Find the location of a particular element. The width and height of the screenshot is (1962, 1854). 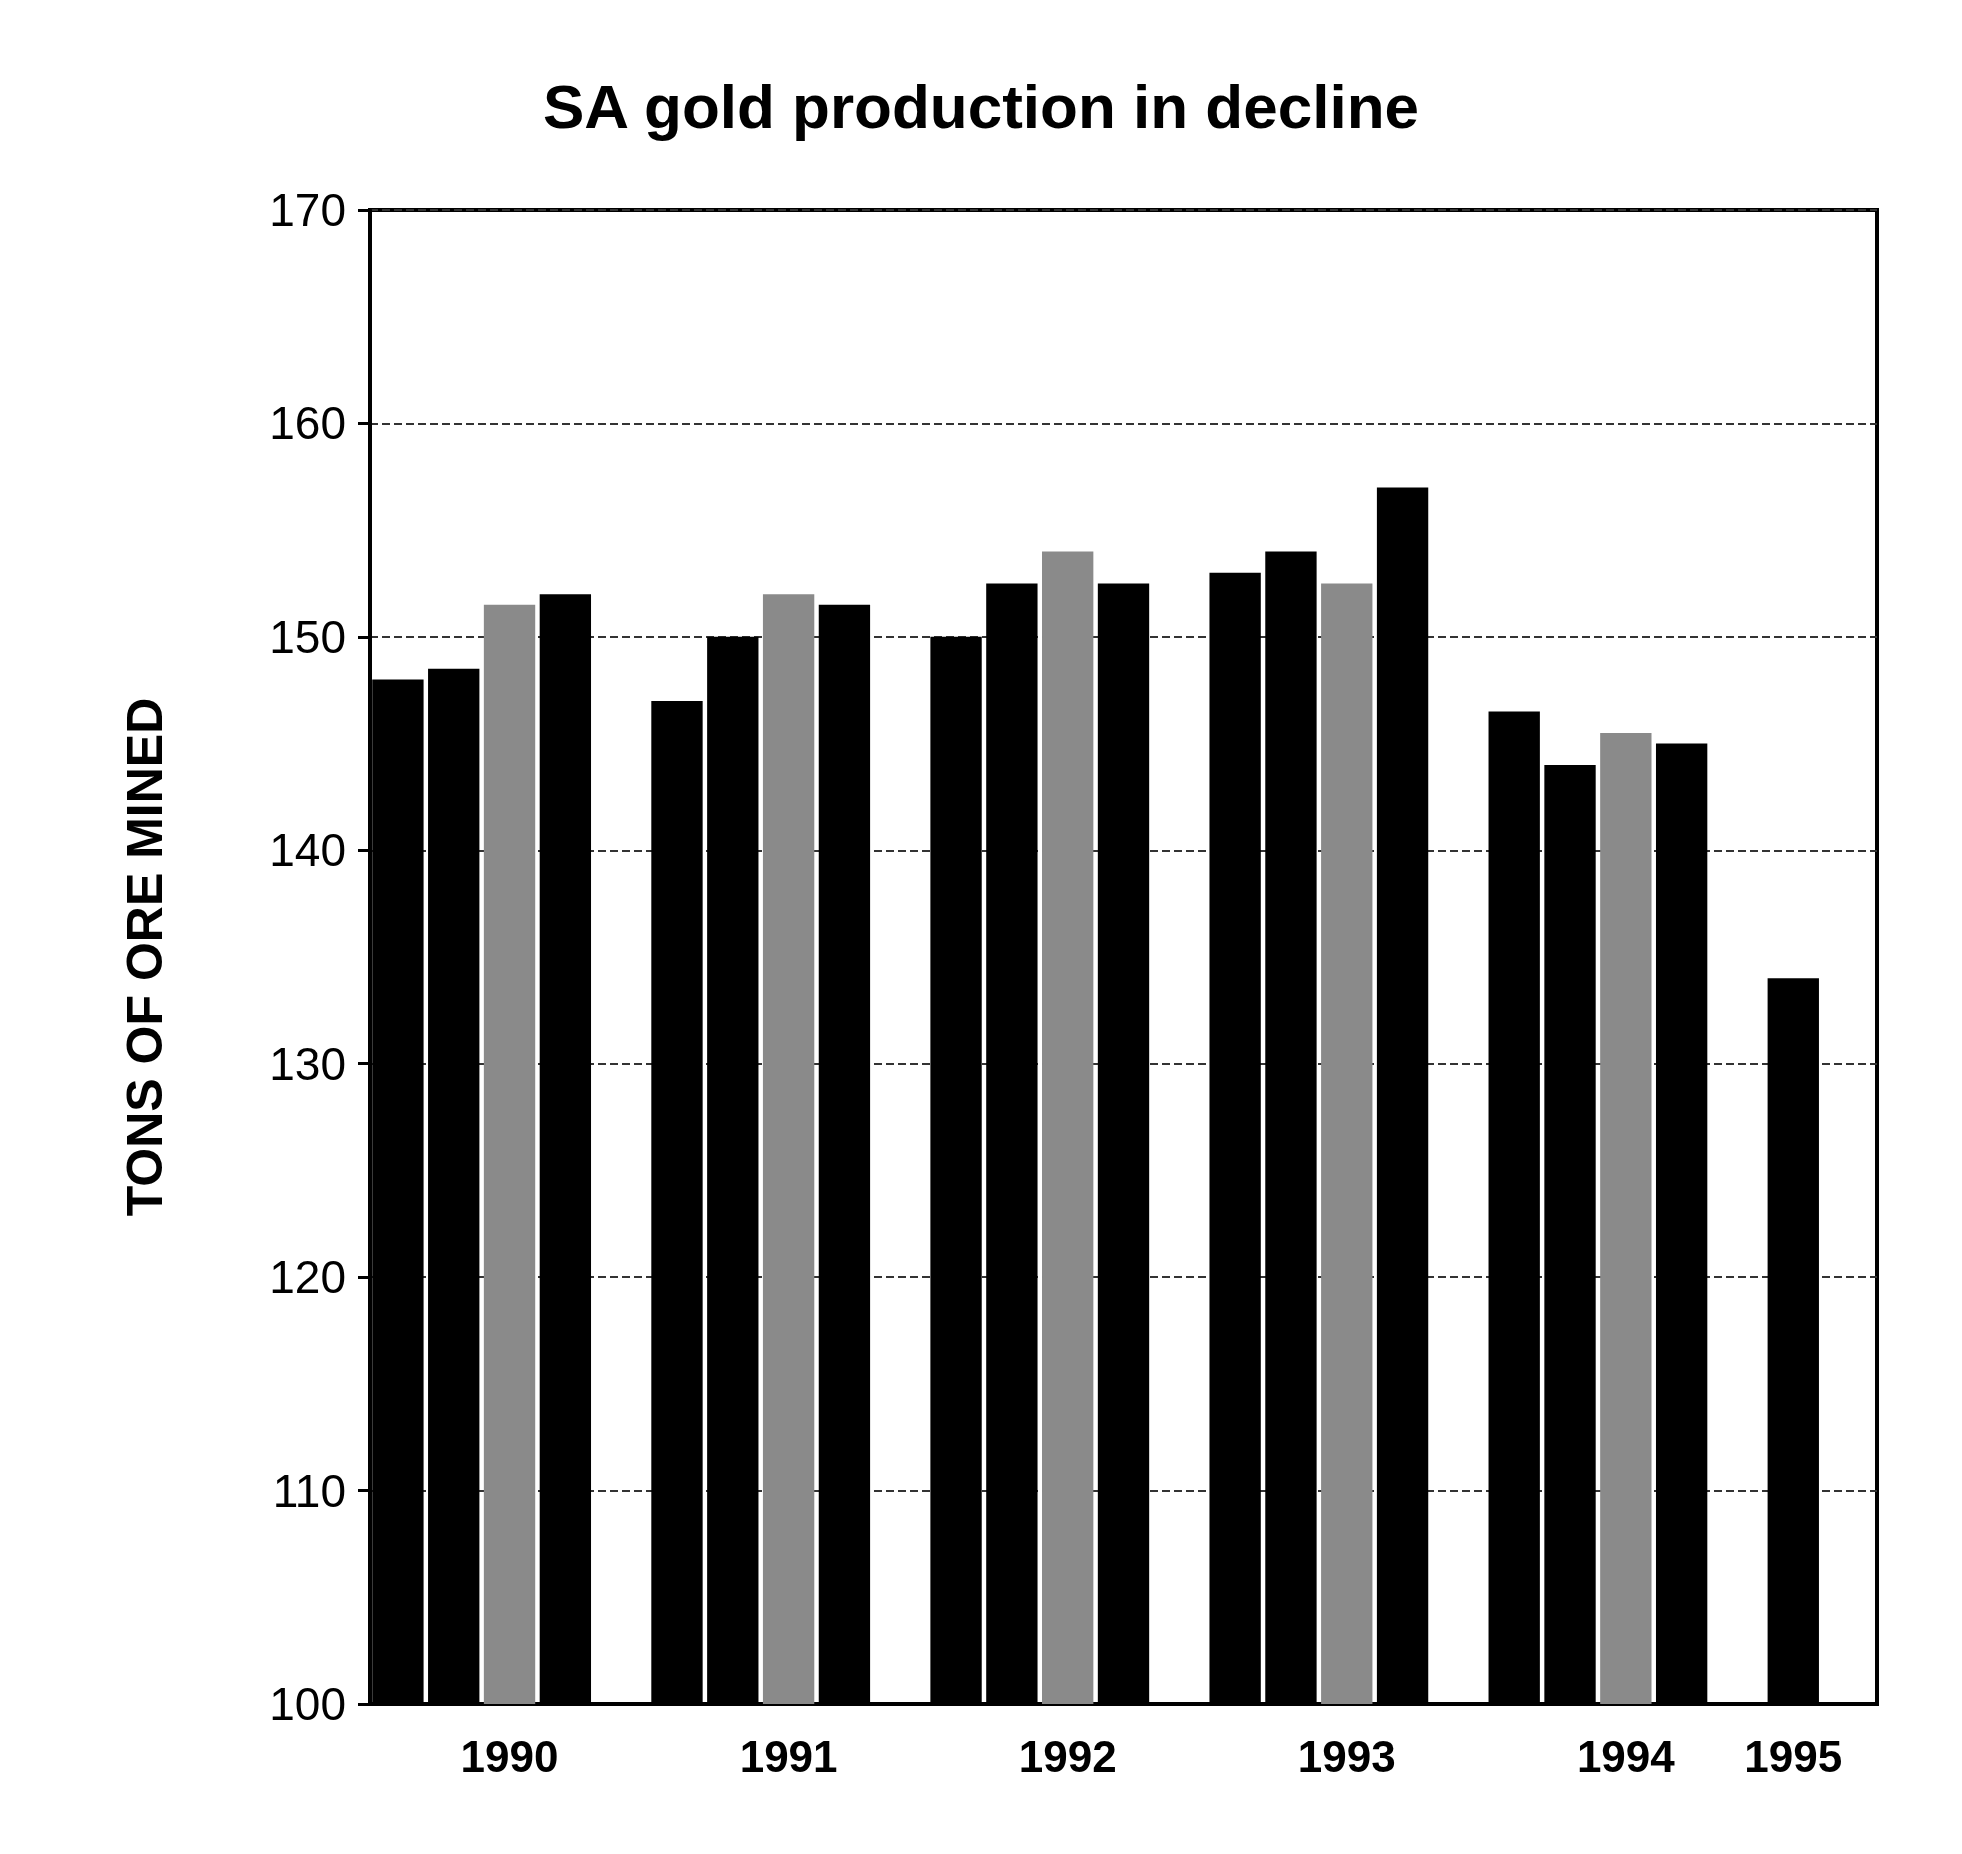

x-tick-label: 1992 is located at coordinates (1067, 1756).